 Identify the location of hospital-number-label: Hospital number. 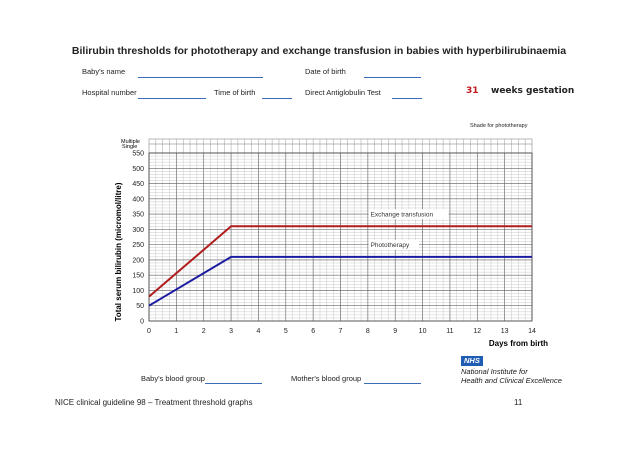
(109, 92).